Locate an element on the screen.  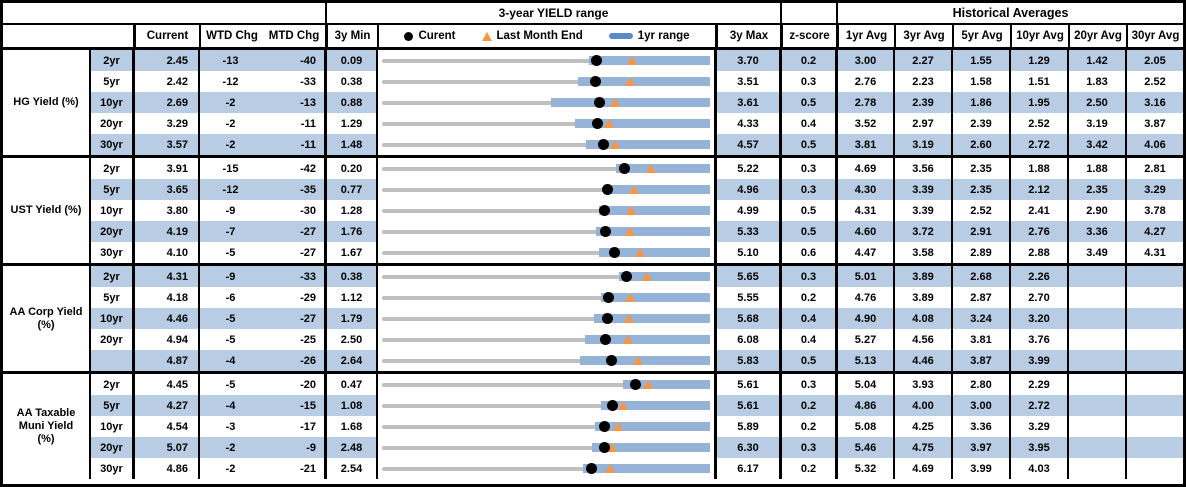
historical-avg-cell: 3.49 is located at coordinates (1096, 252).